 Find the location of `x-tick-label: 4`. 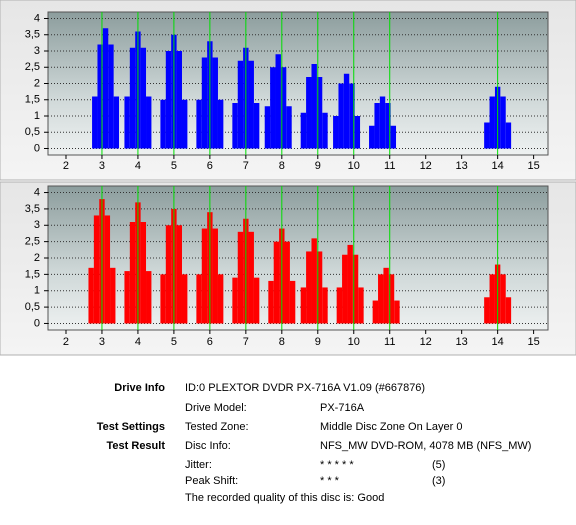

x-tick-label: 4 is located at coordinates (138, 342).